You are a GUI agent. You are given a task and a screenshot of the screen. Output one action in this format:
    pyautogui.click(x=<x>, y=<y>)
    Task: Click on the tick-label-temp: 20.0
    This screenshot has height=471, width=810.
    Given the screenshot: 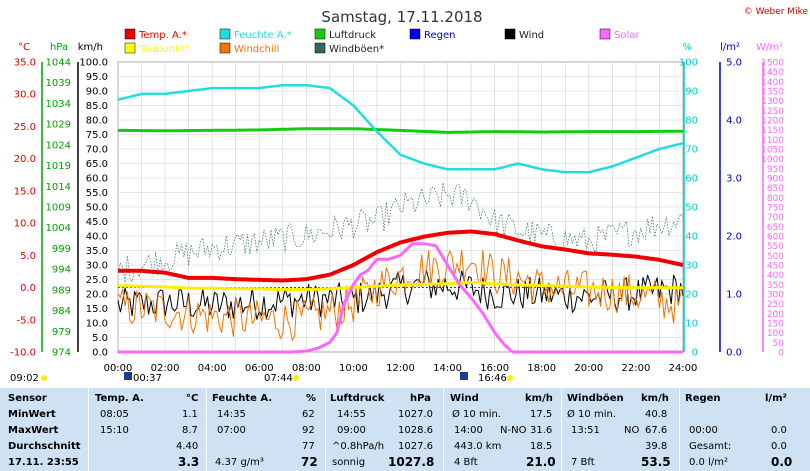 What is the action you would take?
    pyautogui.click(x=25, y=159)
    